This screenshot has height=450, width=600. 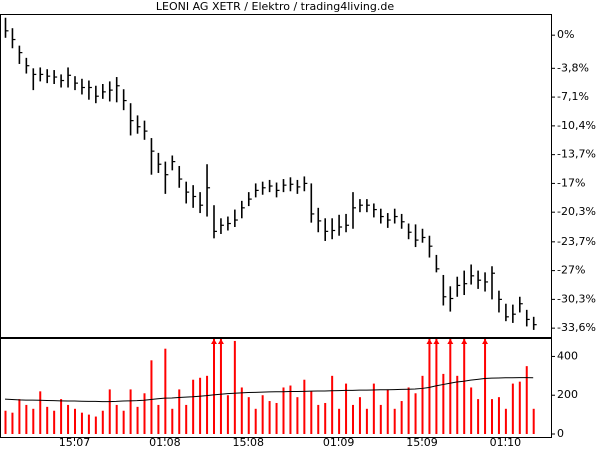 What do you see at coordinates (576, 298) in the screenshot?
I see `y-tick-label: -30,3%` at bounding box center [576, 298].